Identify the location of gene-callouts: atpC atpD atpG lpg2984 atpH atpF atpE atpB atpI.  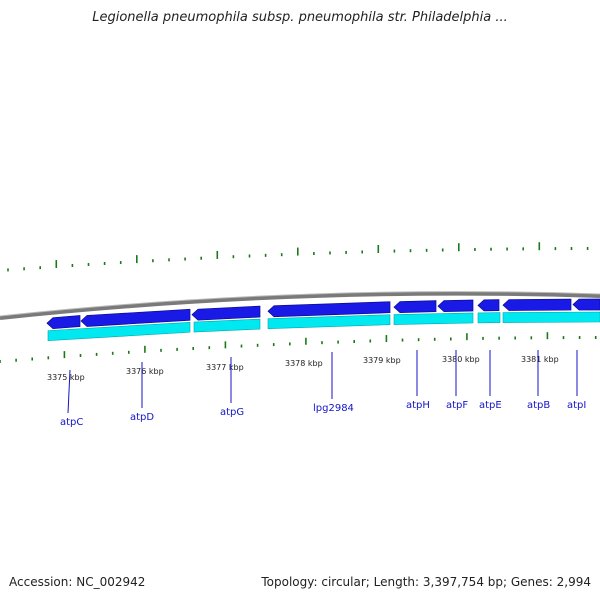
(323, 389).